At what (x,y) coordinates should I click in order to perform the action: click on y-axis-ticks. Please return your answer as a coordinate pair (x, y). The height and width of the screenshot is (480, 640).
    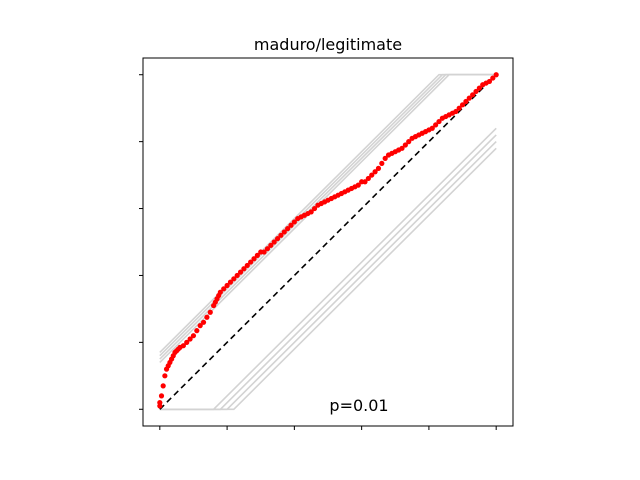
    Looking at the image, I should click on (141, 242).